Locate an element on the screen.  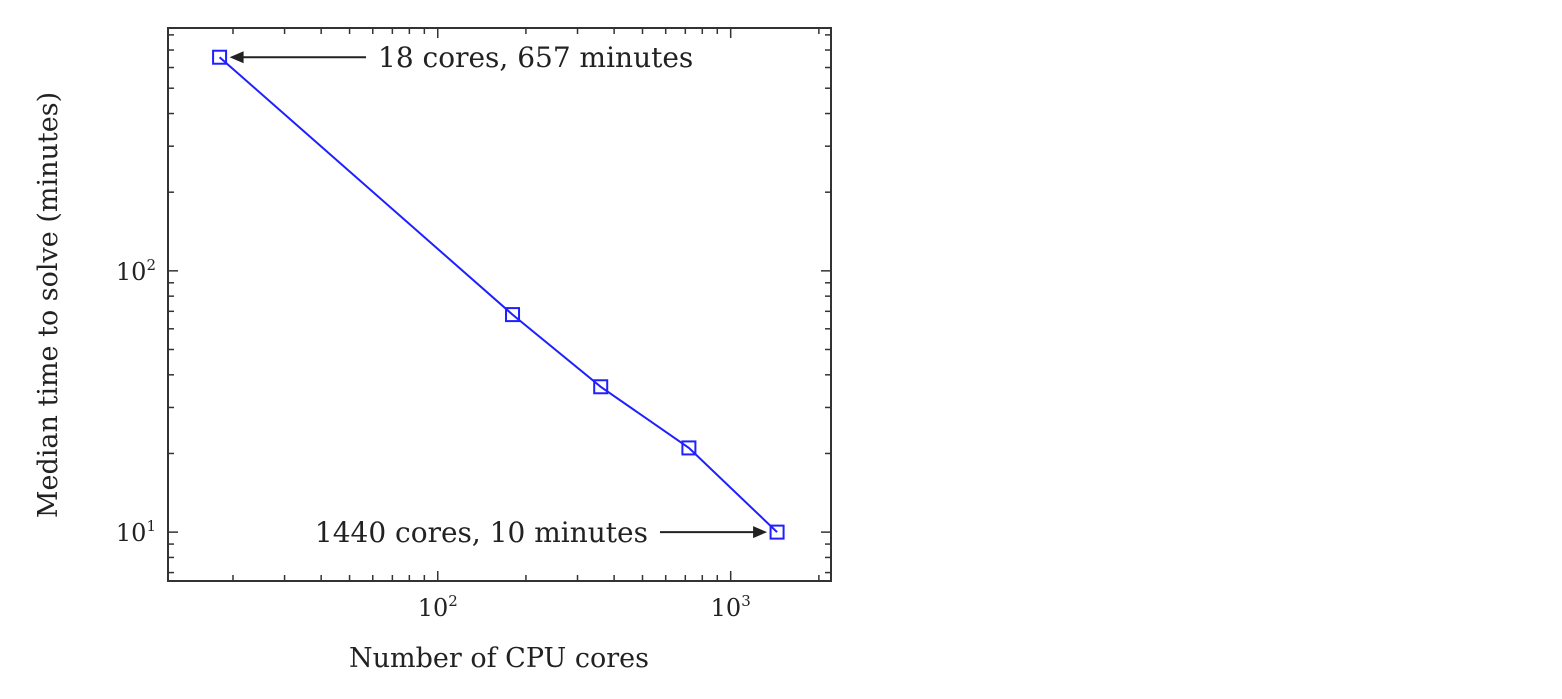
y-axis-title: Median time to solve (minutes) is located at coordinates (48, 305).